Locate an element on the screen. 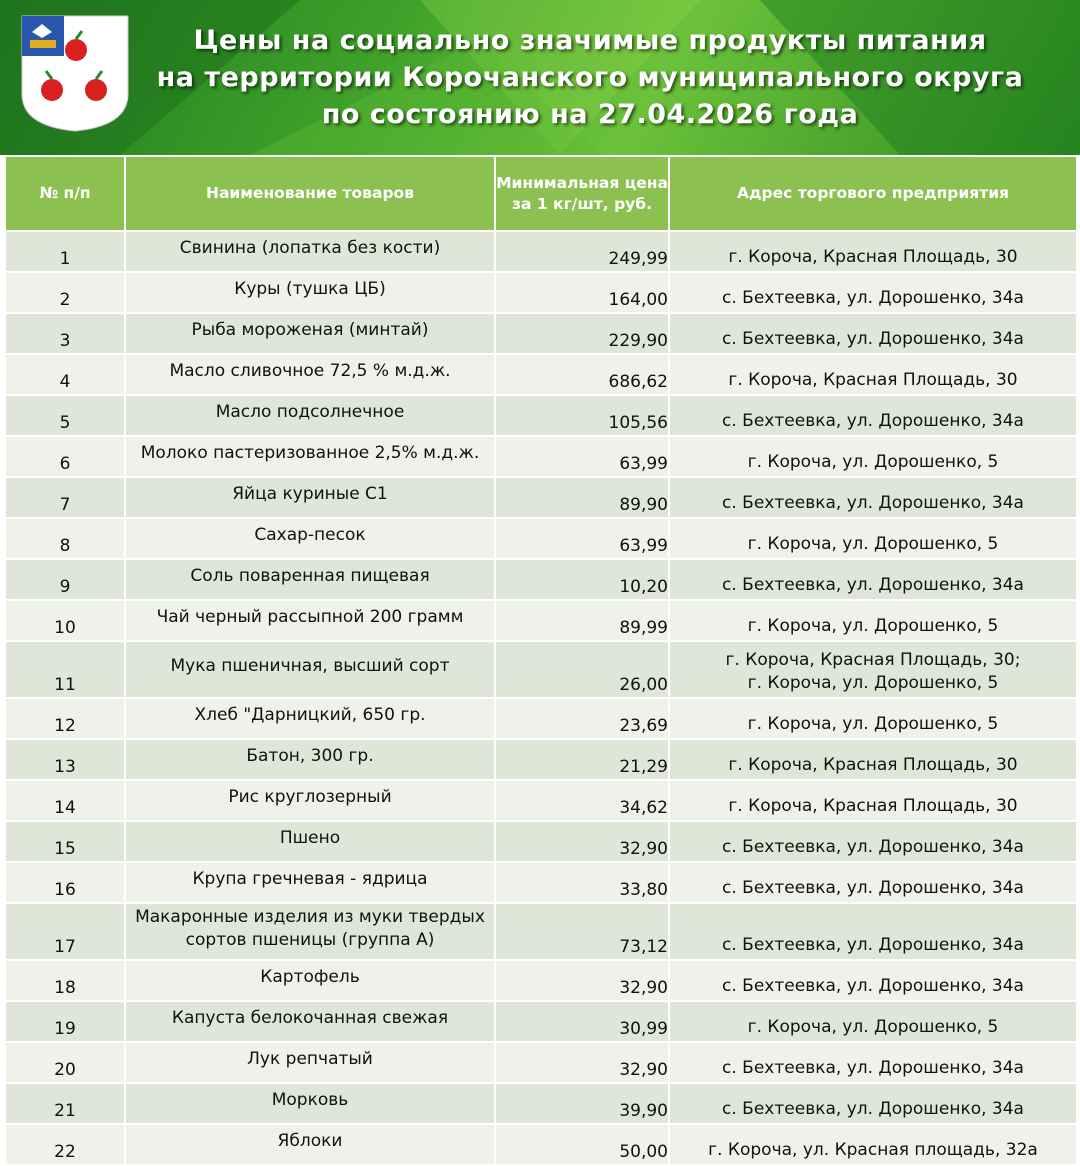  store-address: г. Короча, Красная Площадь, 30; is located at coordinates (873, 660).